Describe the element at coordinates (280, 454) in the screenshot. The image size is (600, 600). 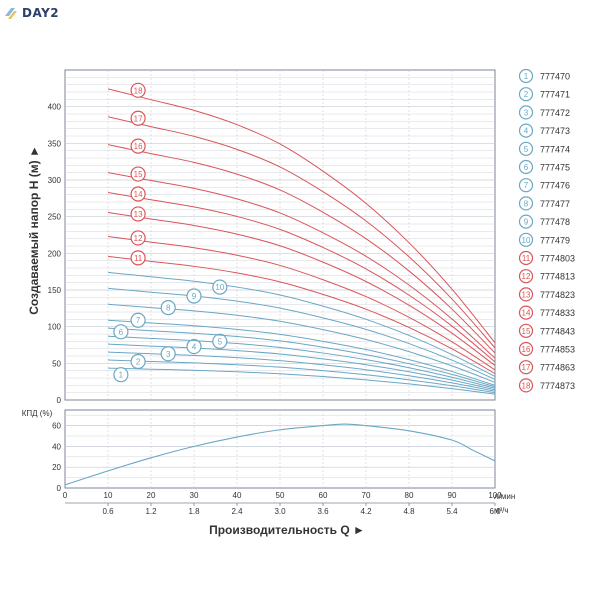
I see `efficiency-curve` at that location.